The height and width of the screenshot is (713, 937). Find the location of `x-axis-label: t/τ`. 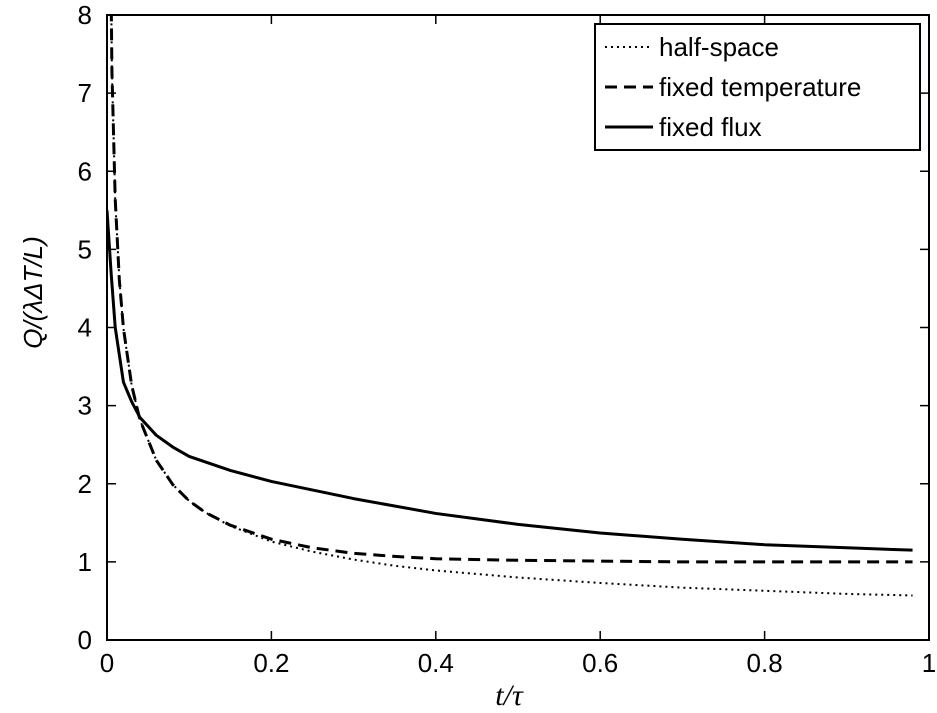

x-axis-label: t/τ is located at coordinates (509, 695).